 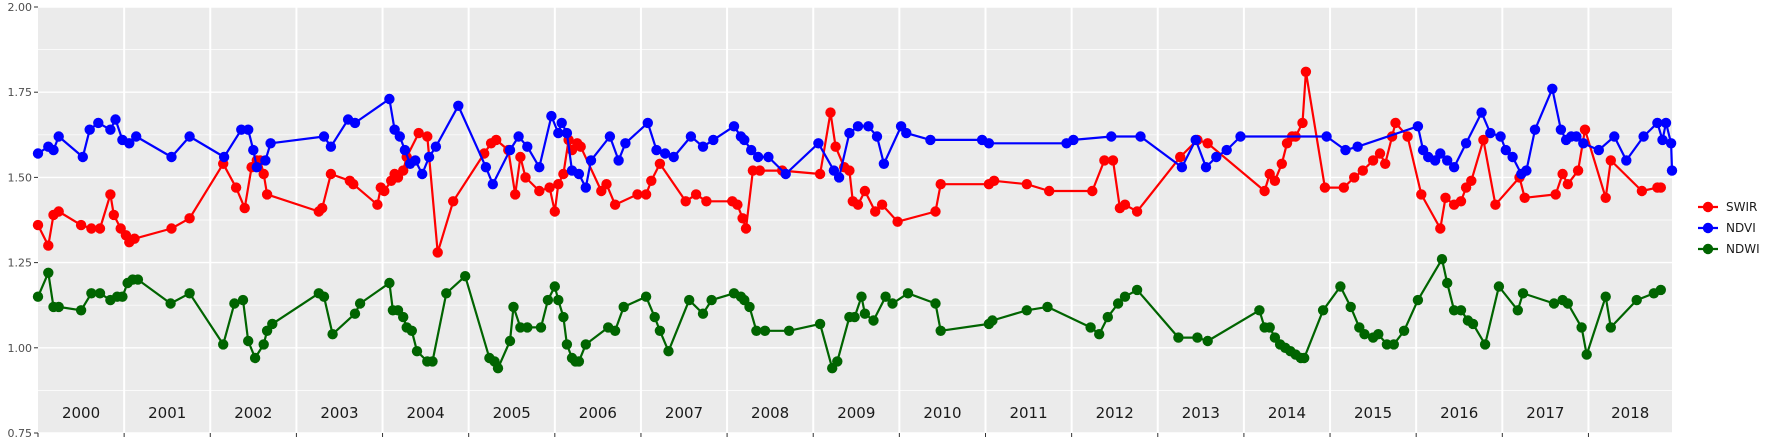 I want to click on y-tick-label: 1.50, so click(x=20, y=177).